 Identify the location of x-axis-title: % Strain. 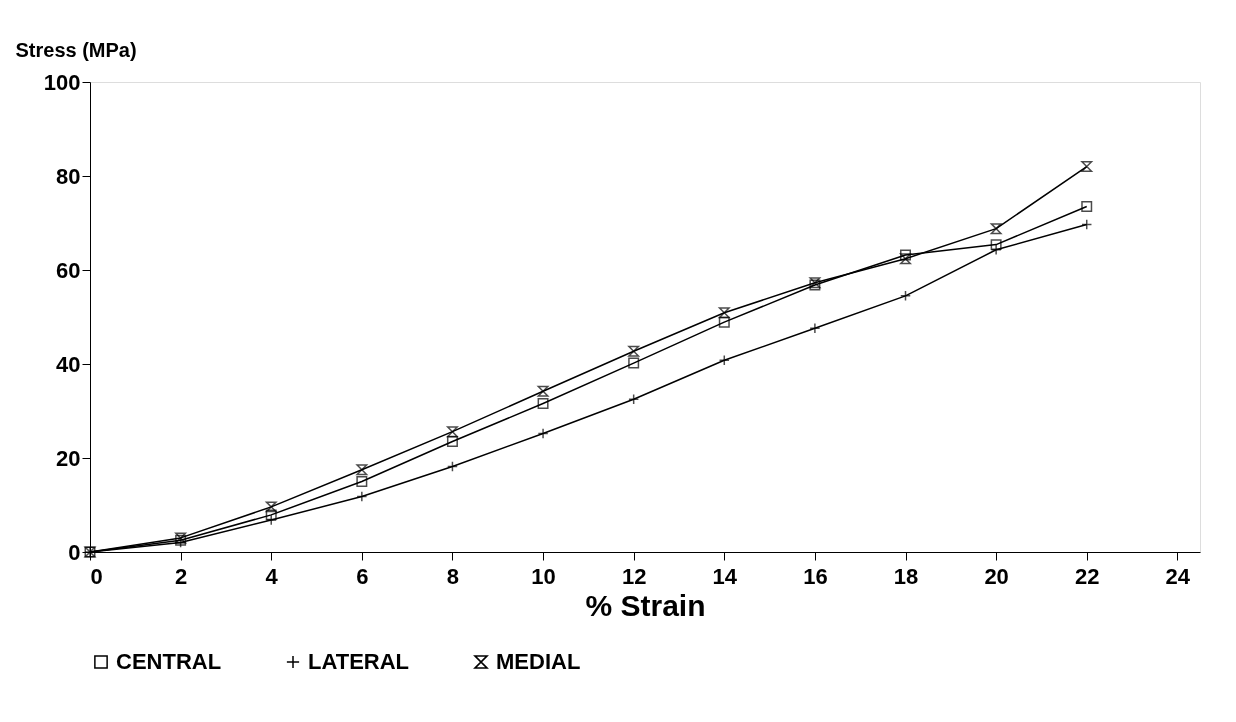
(645, 605).